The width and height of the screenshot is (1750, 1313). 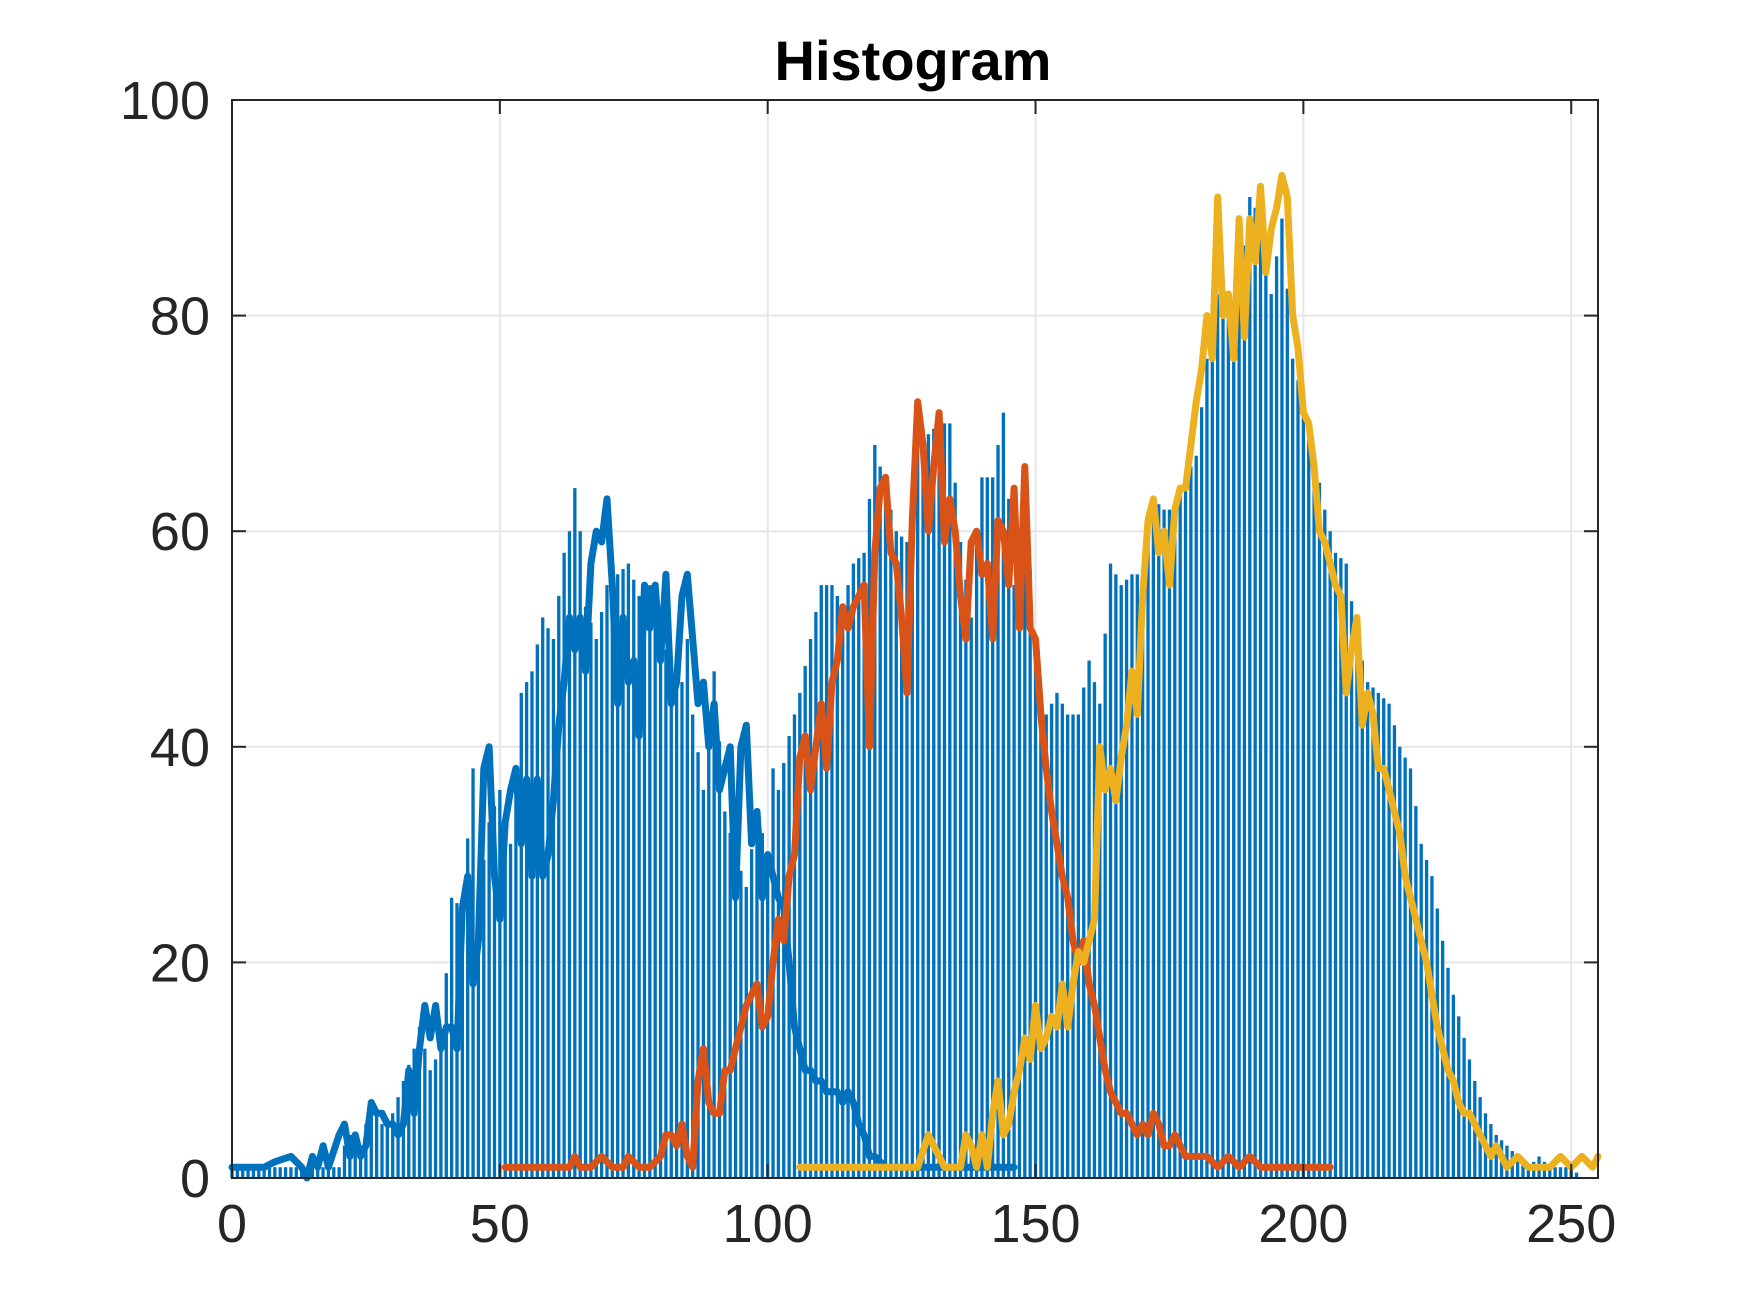 What do you see at coordinates (1303, 1224) in the screenshot?
I see `x-tick-label: 200` at bounding box center [1303, 1224].